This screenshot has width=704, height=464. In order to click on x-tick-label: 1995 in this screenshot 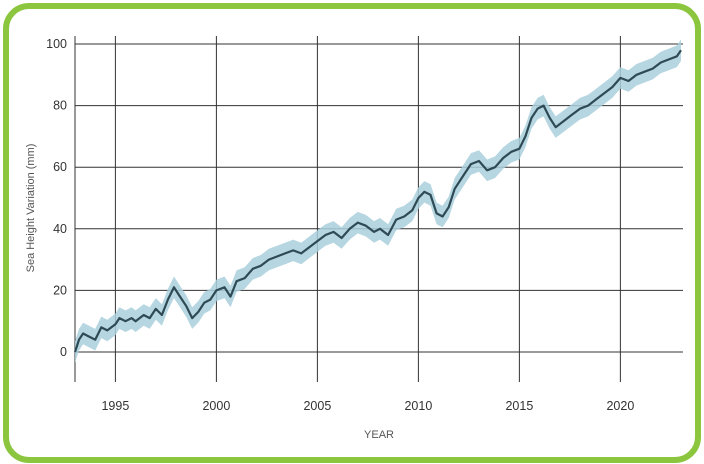, I will do `click(115, 406)`.